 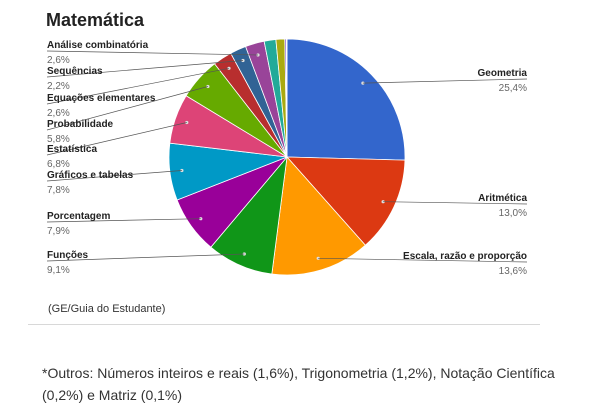 What do you see at coordinates (286, 98) in the screenshot?
I see `pie-slice-matriz` at bounding box center [286, 98].